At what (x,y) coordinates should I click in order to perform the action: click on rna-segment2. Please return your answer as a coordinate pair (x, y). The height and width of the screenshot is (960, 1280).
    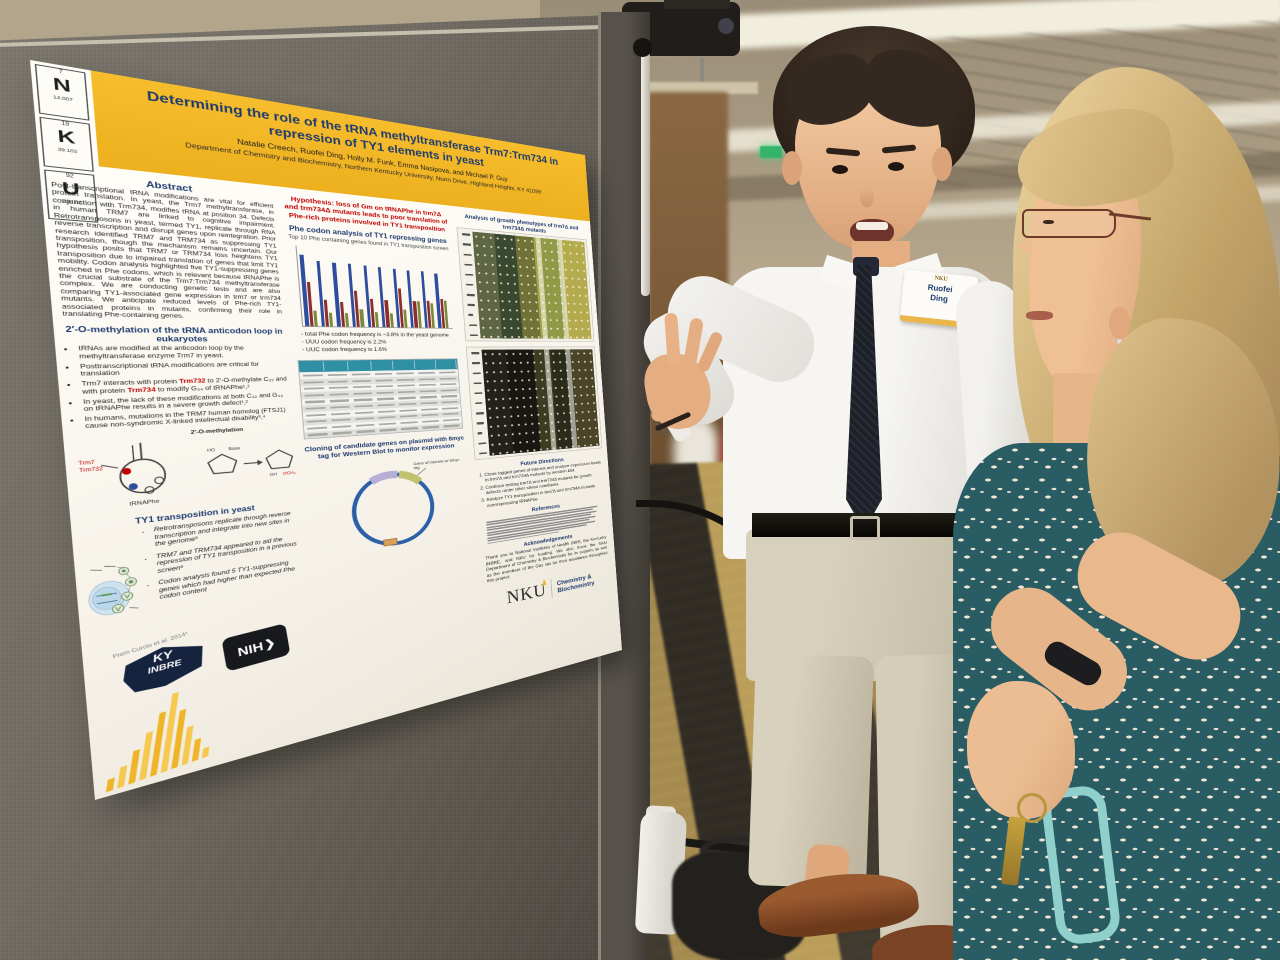
    Looking at the image, I should click on (110, 566).